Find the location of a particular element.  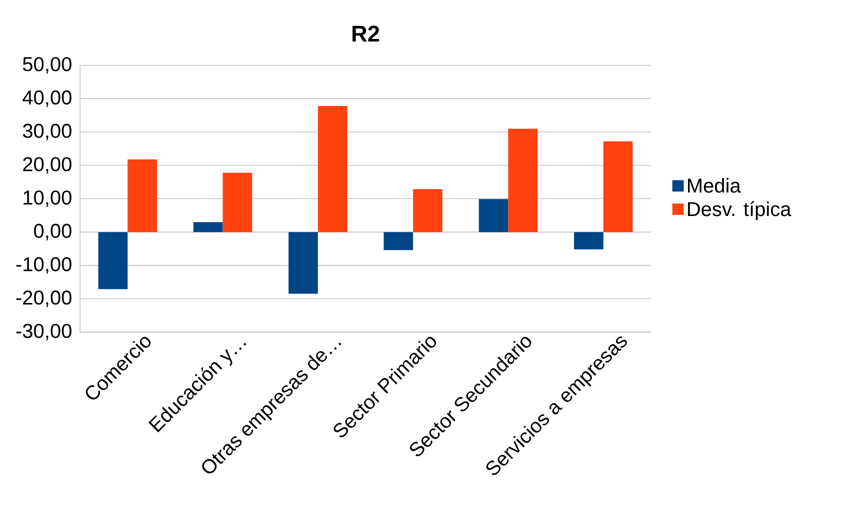

y-tick-label: 40,00 is located at coordinates (47, 99).